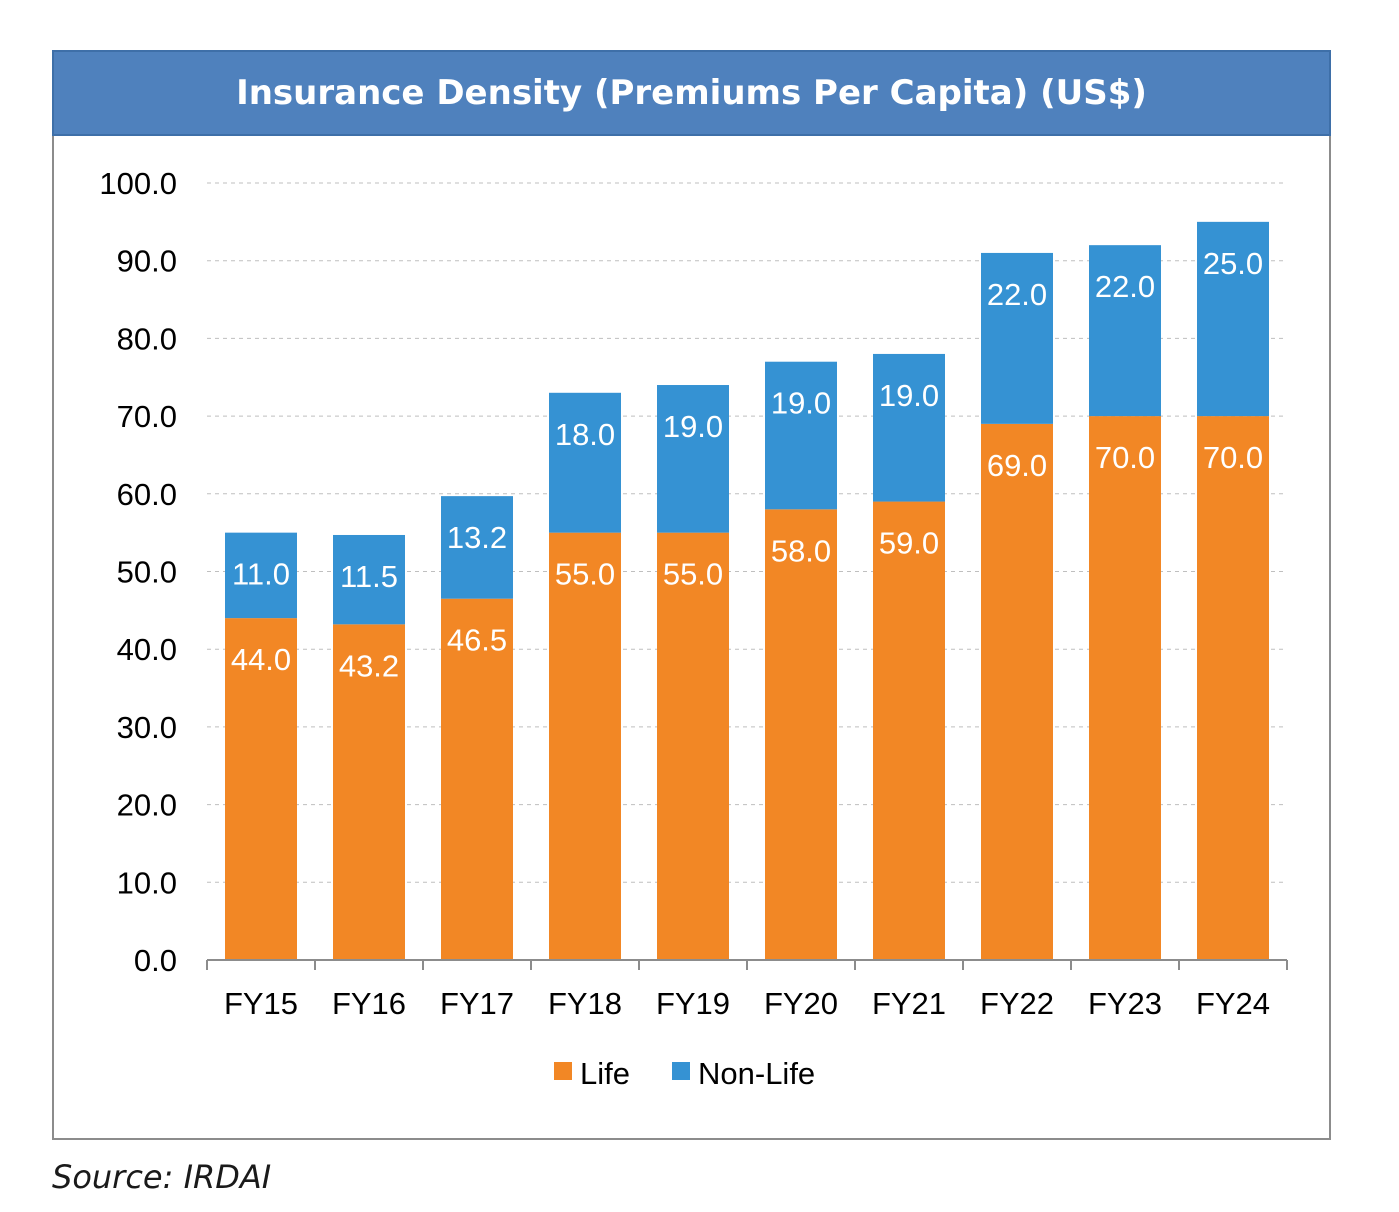  I want to click on bar-life-fy20, so click(801, 734).